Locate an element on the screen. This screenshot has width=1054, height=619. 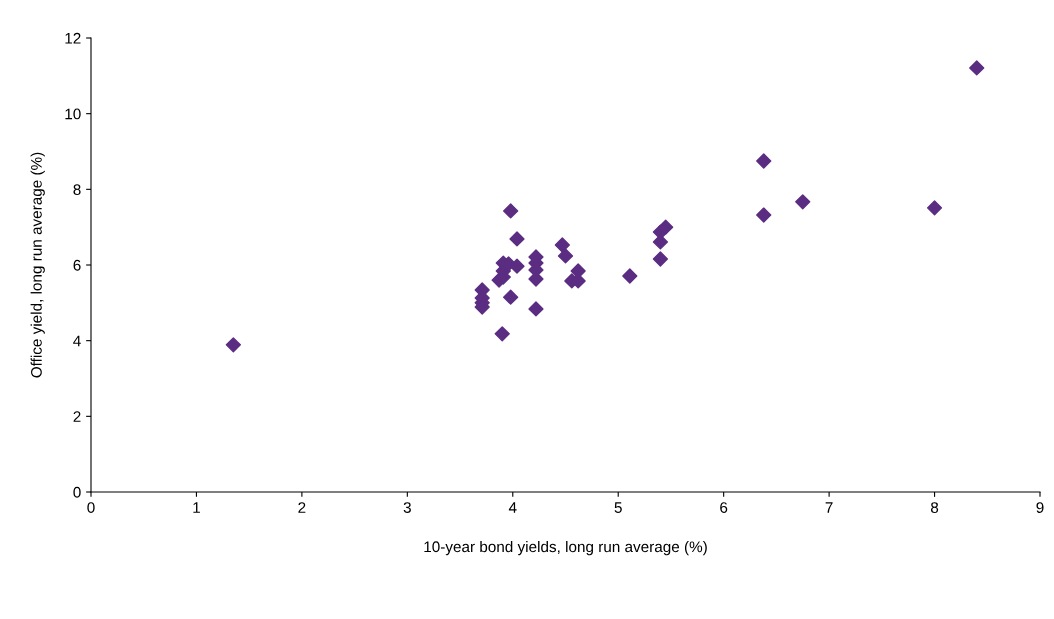
y-tick-label: 8 is located at coordinates (77, 190).